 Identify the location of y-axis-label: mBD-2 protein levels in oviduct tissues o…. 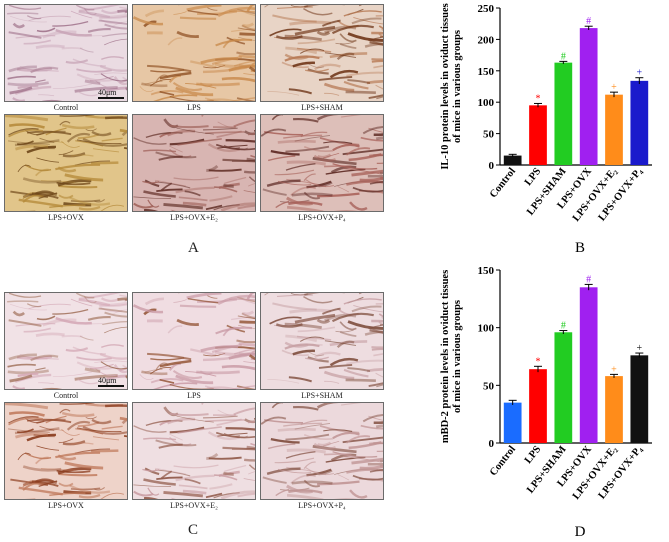
(451, 356).